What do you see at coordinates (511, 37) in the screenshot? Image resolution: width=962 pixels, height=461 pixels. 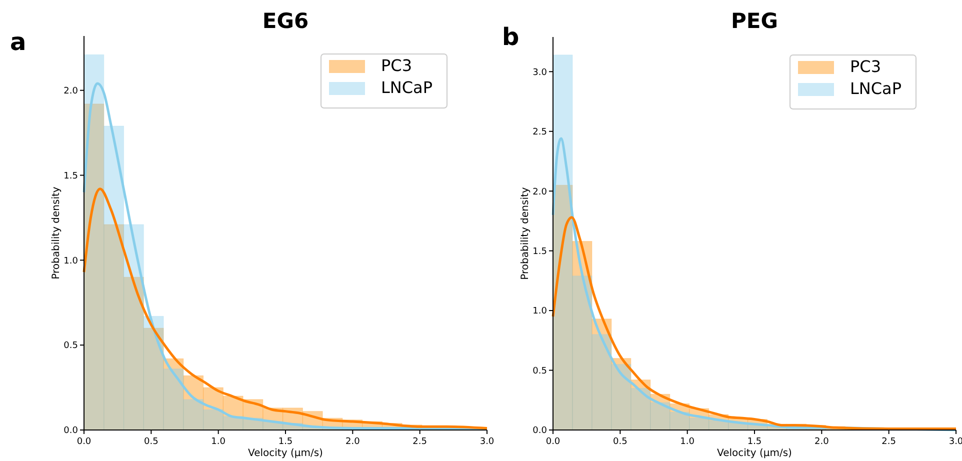 I see `text: b` at bounding box center [511, 37].